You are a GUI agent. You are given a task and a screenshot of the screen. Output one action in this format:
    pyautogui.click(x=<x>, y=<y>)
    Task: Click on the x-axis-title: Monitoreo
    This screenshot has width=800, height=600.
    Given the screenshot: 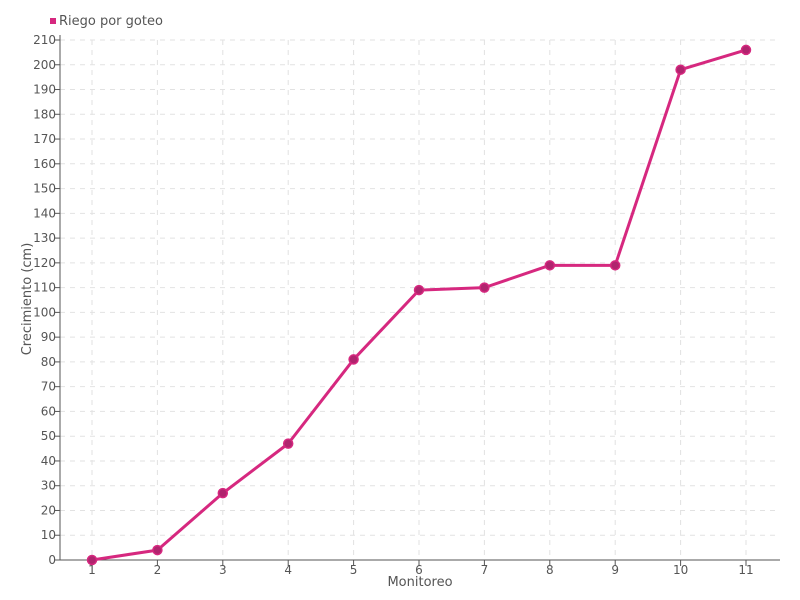 What is the action you would take?
    pyautogui.click(x=419, y=582)
    